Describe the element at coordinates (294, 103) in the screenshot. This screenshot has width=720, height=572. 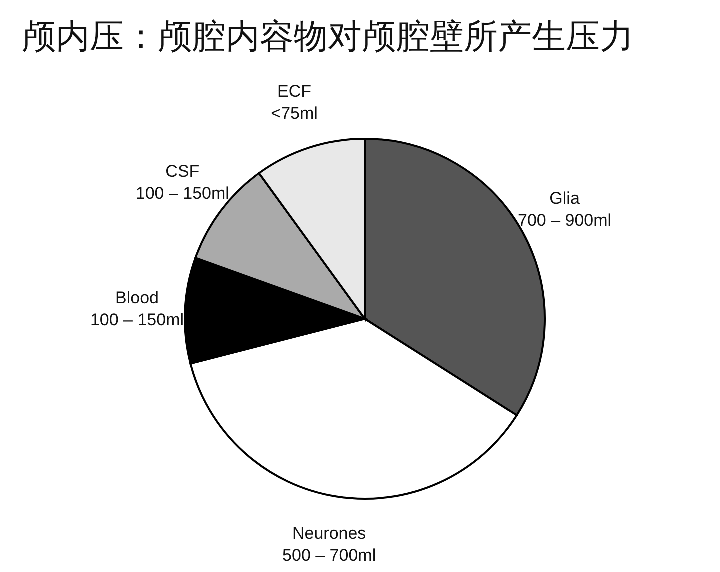
I see `slice-label: ECF <75ml` at that location.